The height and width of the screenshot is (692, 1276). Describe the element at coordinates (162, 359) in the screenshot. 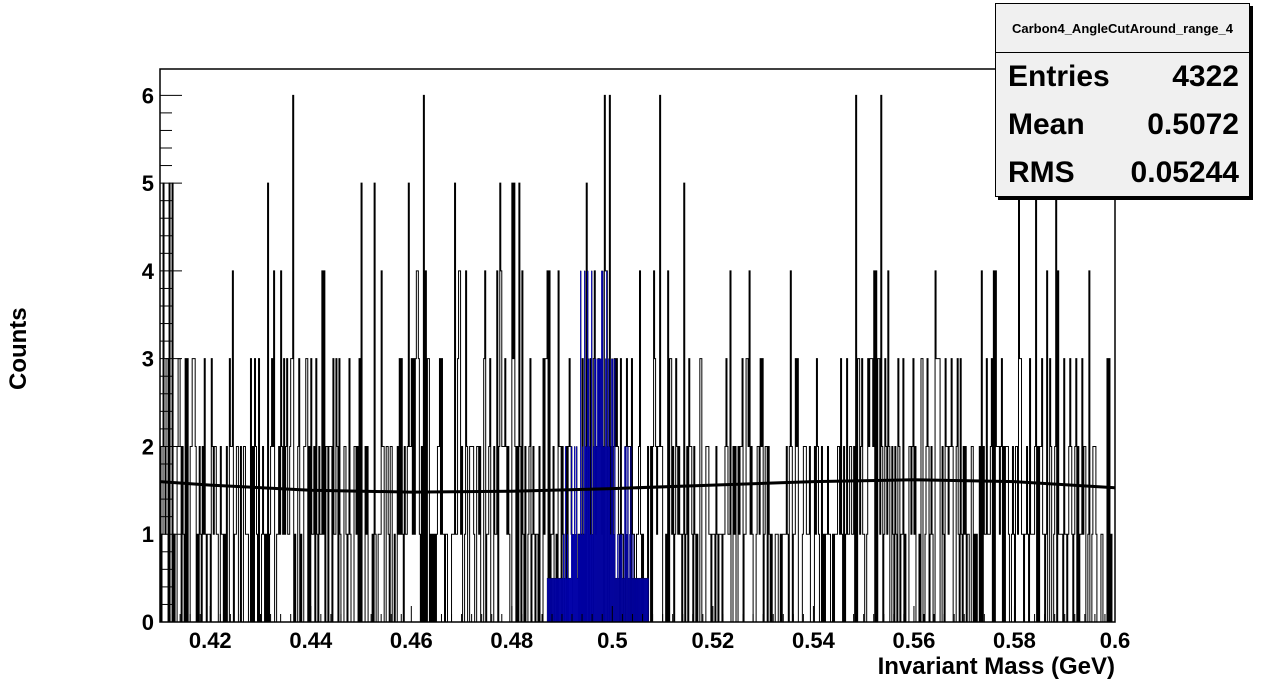

I see `y-axis: 0 1 2 3 4 5 6` at that location.